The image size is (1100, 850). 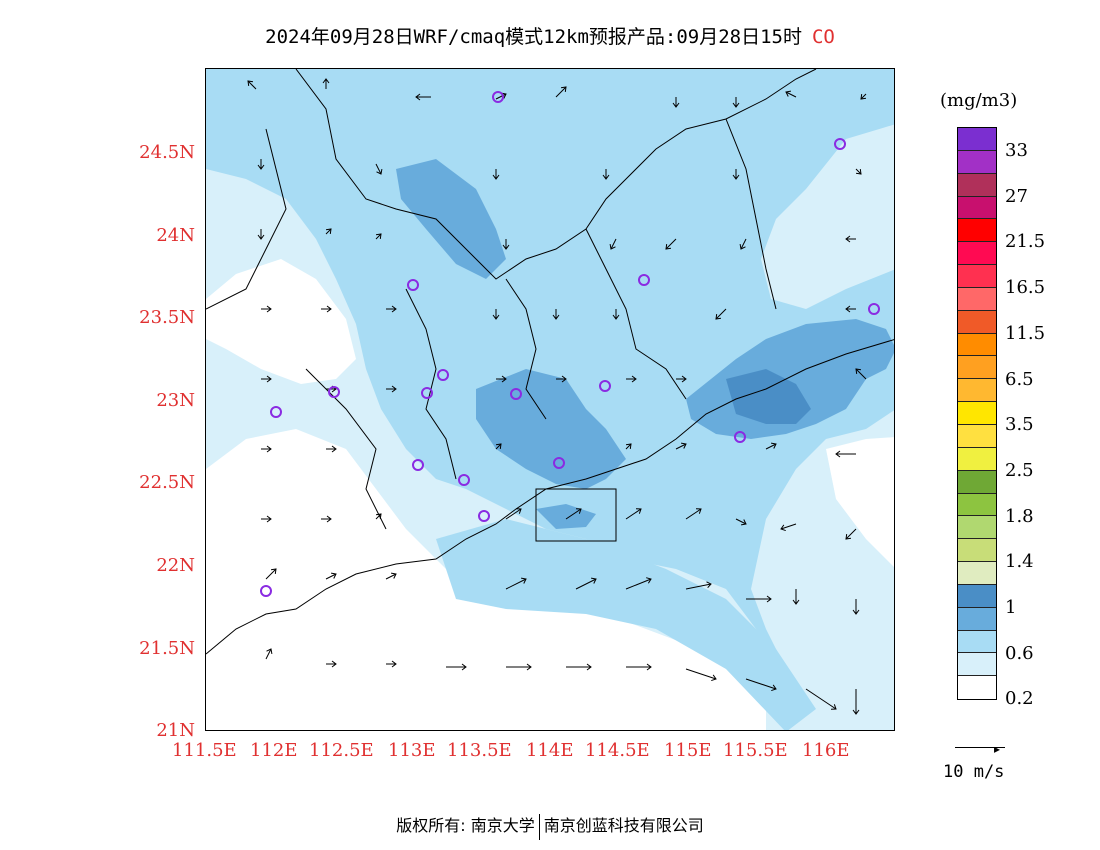 I want to click on colorbar-unit: (mg/m3), so click(x=979, y=100).